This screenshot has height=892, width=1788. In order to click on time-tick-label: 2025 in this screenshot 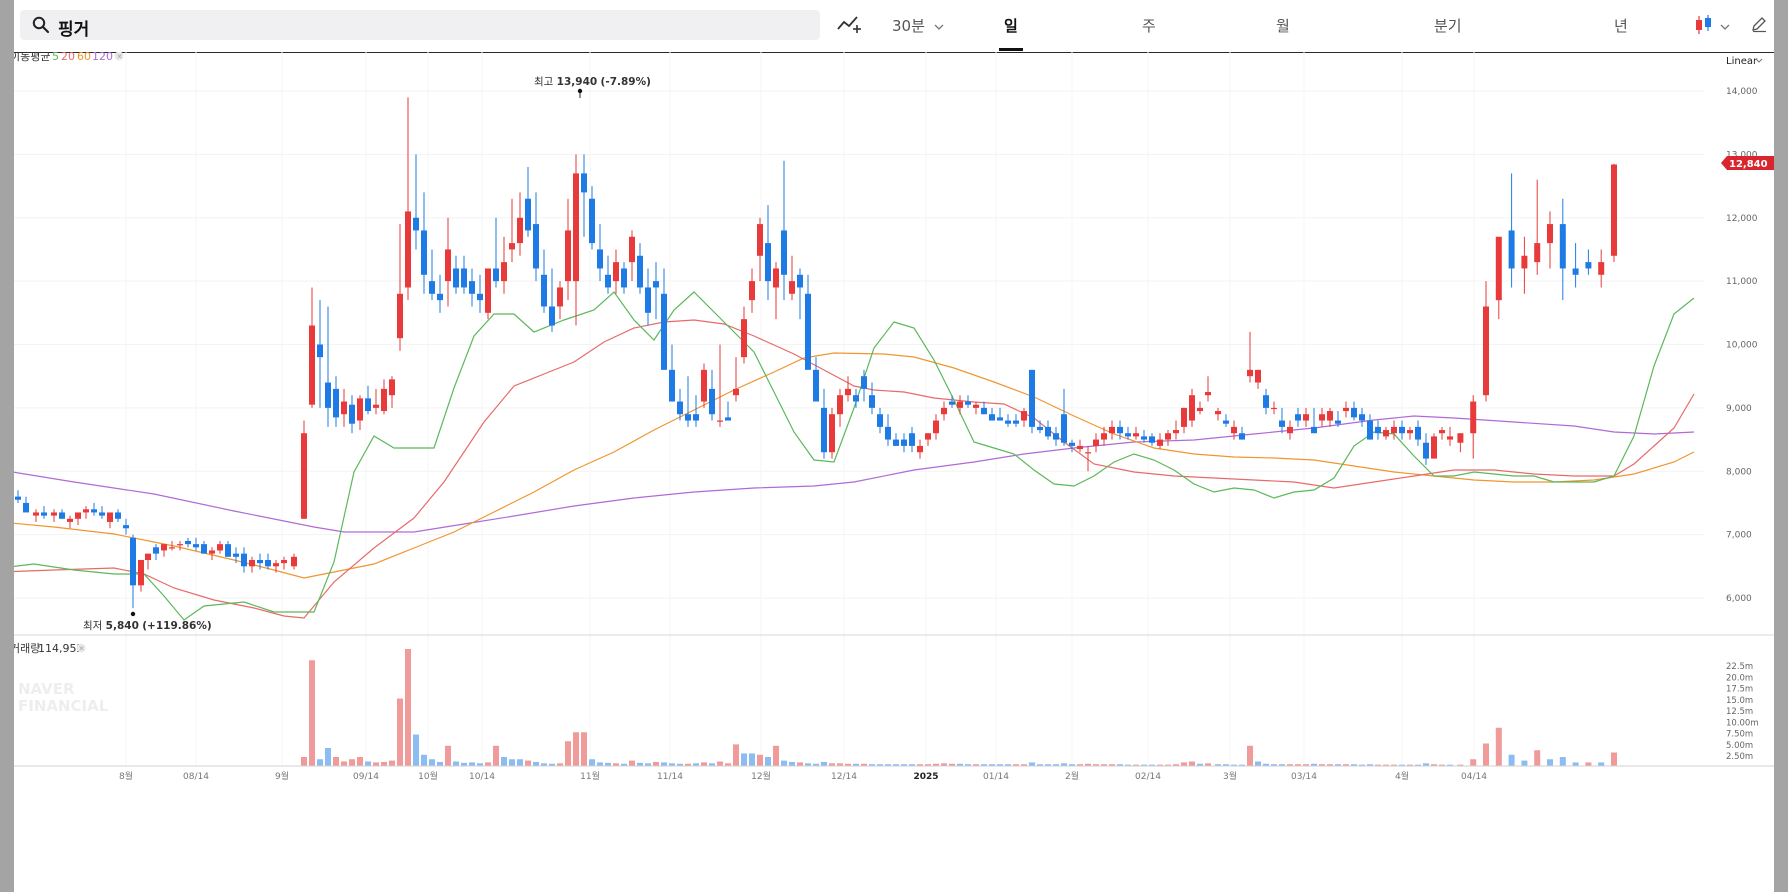, I will do `click(925, 777)`.